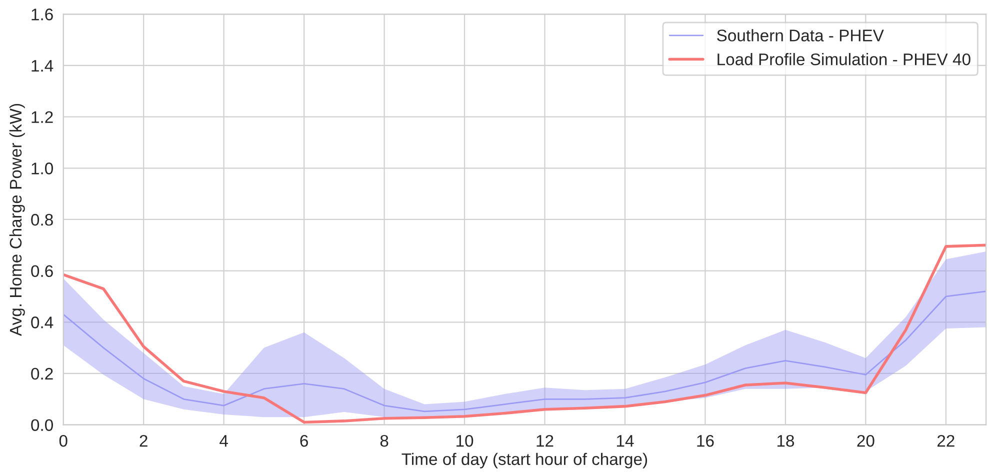 The image size is (990, 472). I want to click on x-tick-label: 18, so click(785, 440).